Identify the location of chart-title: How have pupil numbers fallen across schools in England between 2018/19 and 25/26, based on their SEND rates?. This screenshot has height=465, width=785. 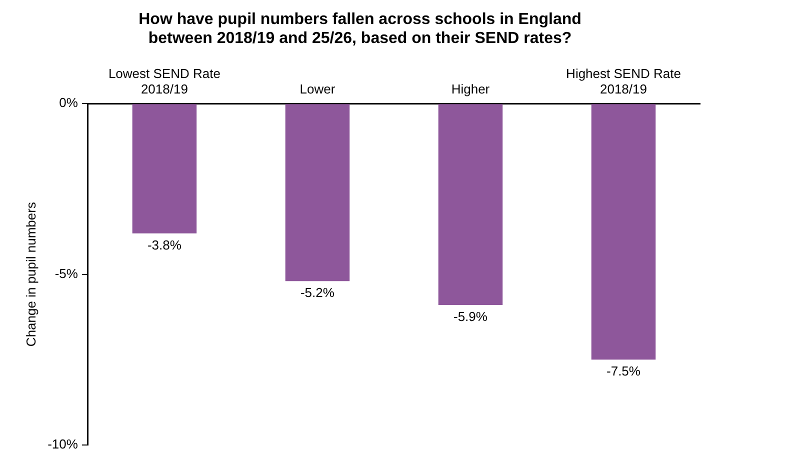
(360, 29).